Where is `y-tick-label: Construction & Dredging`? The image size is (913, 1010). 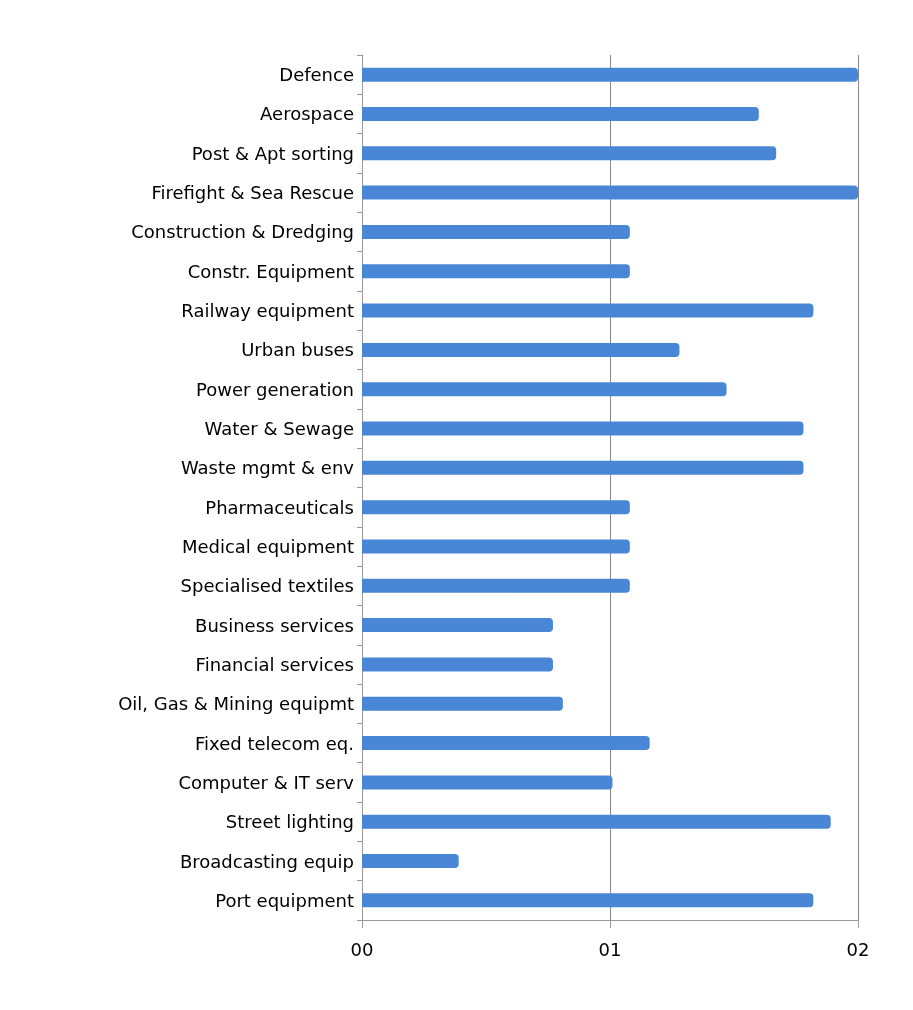
y-tick-label: Construction & Dredging is located at coordinates (242, 232).